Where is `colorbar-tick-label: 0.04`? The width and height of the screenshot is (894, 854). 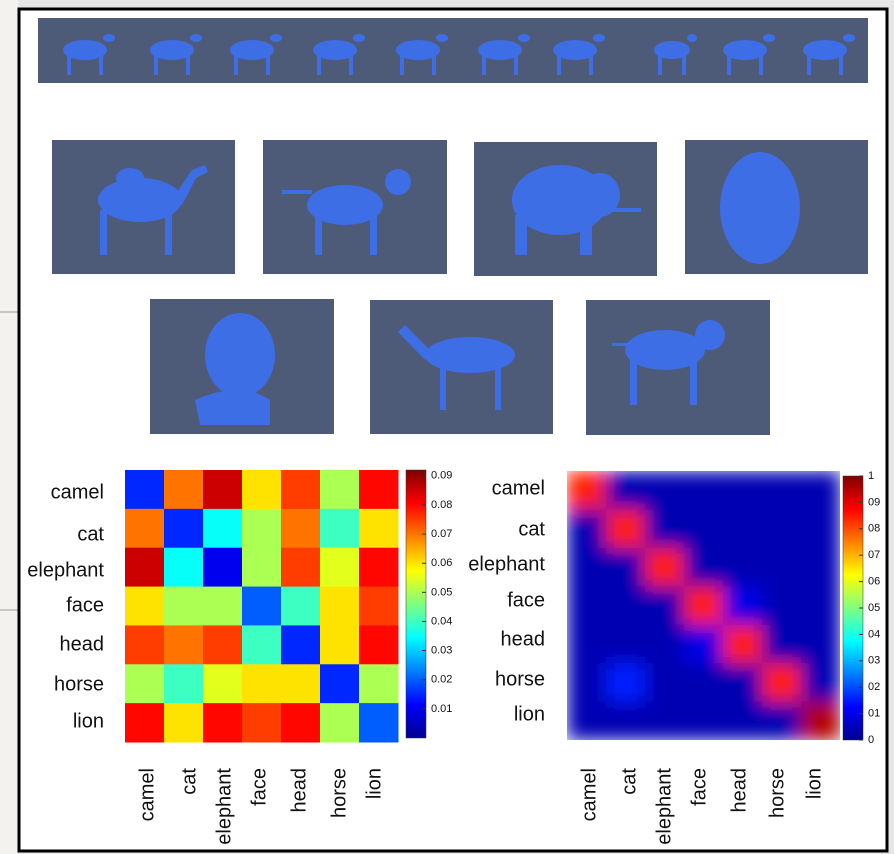 colorbar-tick-label: 0.04 is located at coordinates (441, 621).